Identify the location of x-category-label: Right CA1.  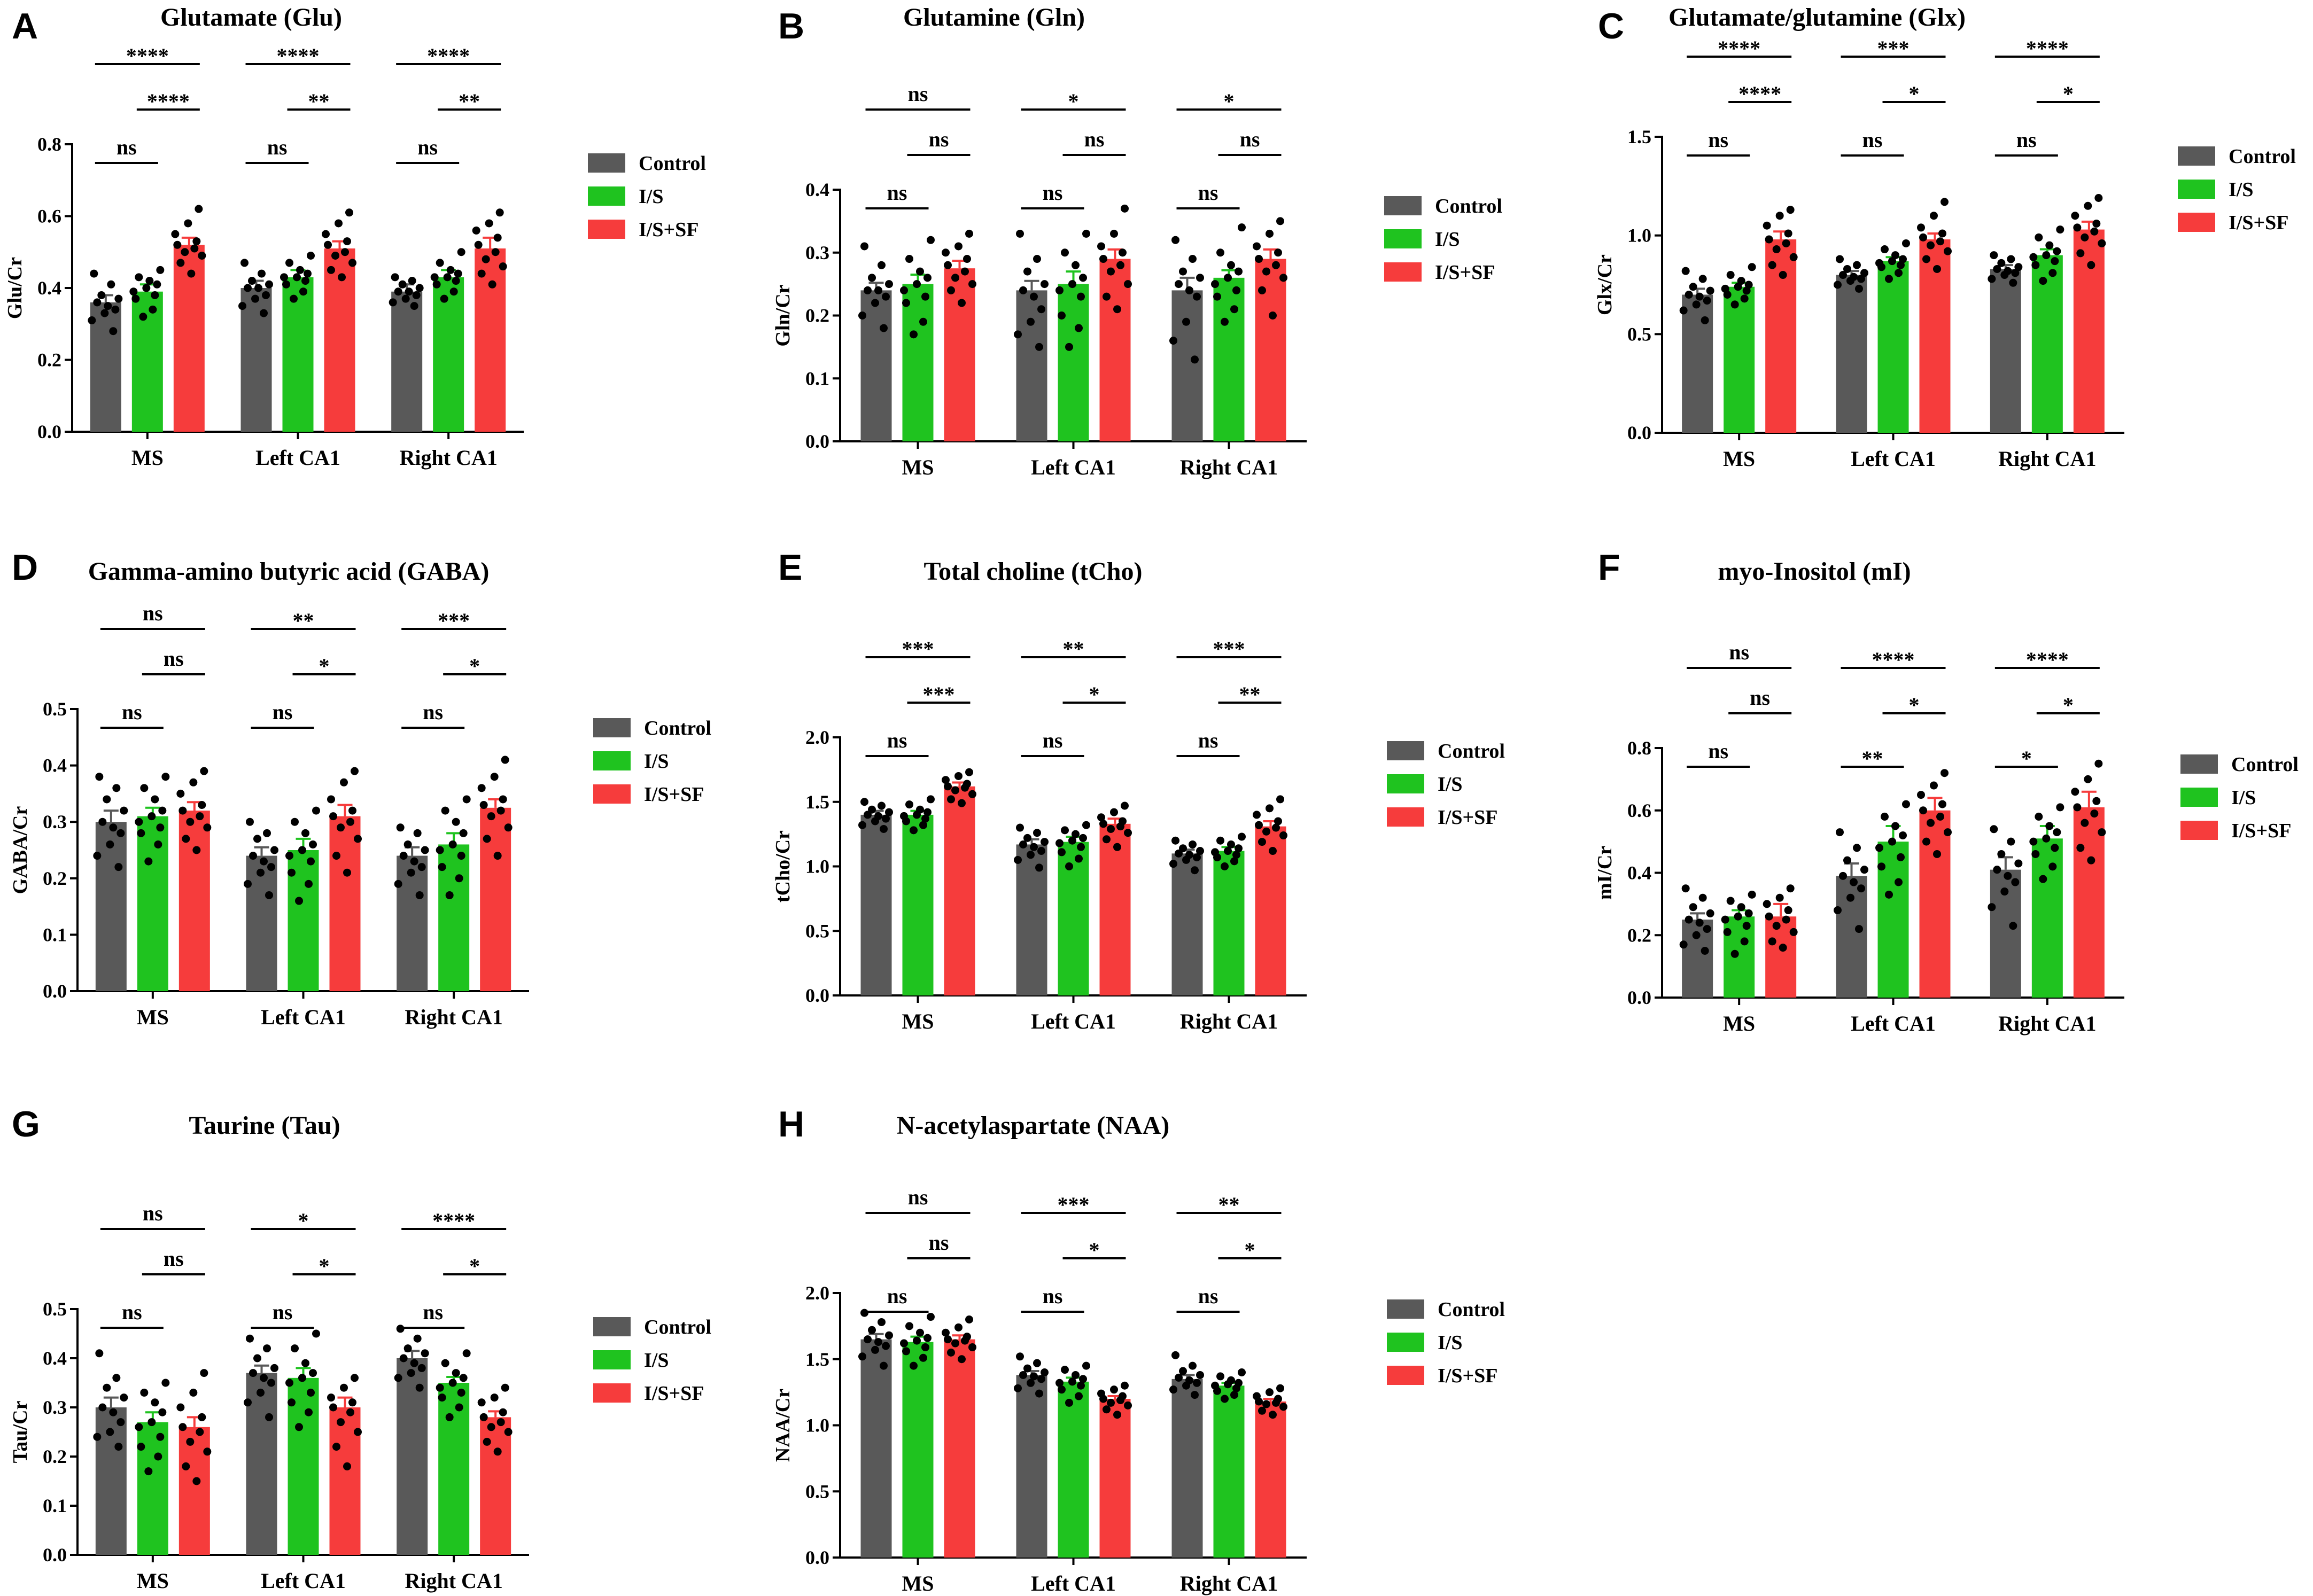
(453, 1017).